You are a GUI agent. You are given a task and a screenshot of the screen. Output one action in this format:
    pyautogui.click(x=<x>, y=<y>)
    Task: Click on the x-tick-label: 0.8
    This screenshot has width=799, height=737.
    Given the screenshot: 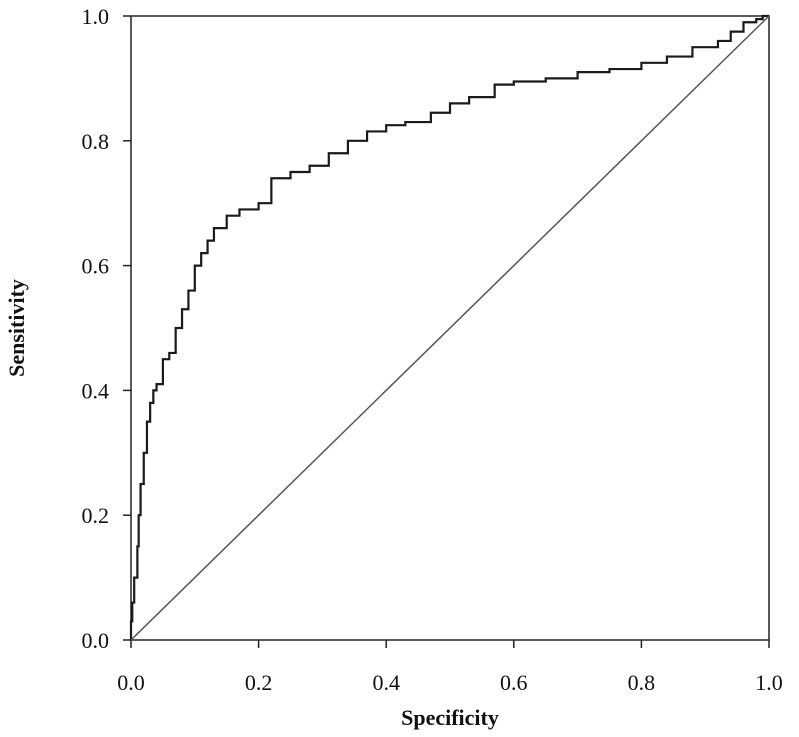 What is the action you would take?
    pyautogui.click(x=642, y=682)
    